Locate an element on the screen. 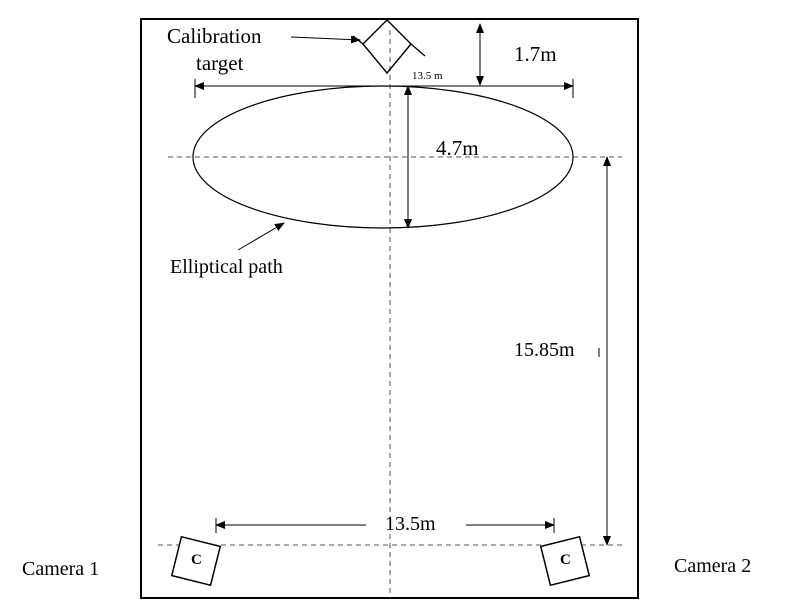 The width and height of the screenshot is (789, 615). ellipse-height-label: 4.7m is located at coordinates (457, 148).